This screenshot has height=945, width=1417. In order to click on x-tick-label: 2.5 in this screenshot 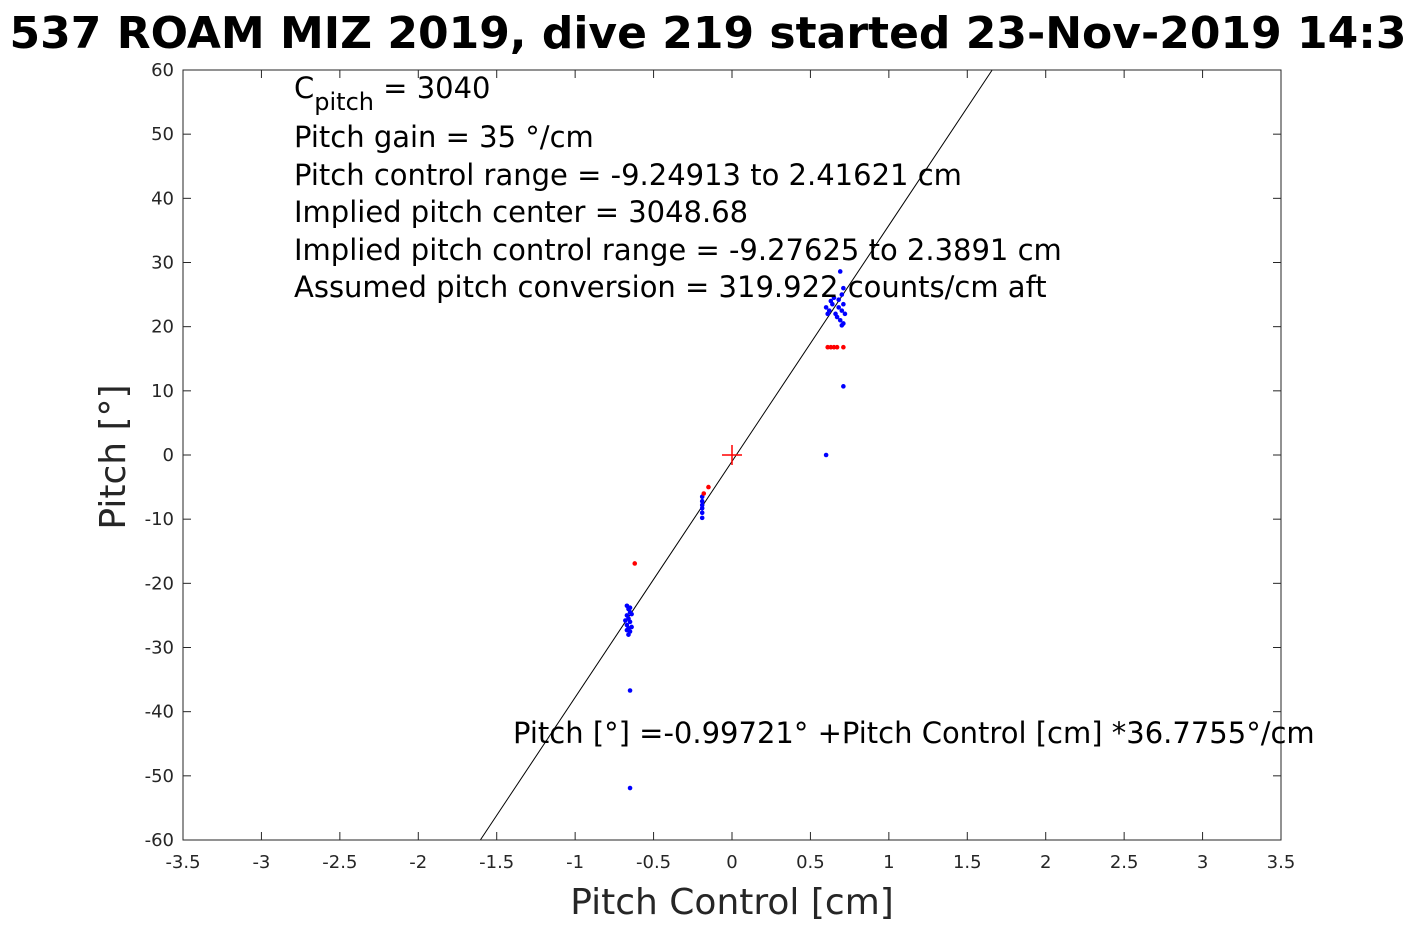, I will do `click(1124, 862)`.